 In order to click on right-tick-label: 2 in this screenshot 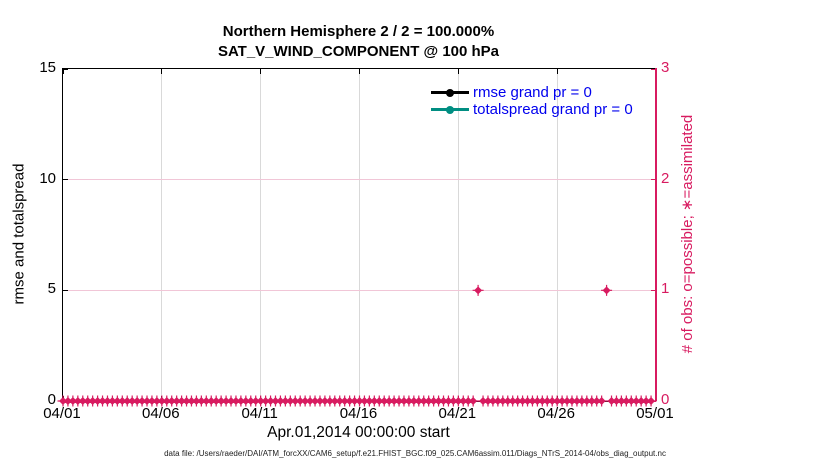, I will do `click(665, 178)`.